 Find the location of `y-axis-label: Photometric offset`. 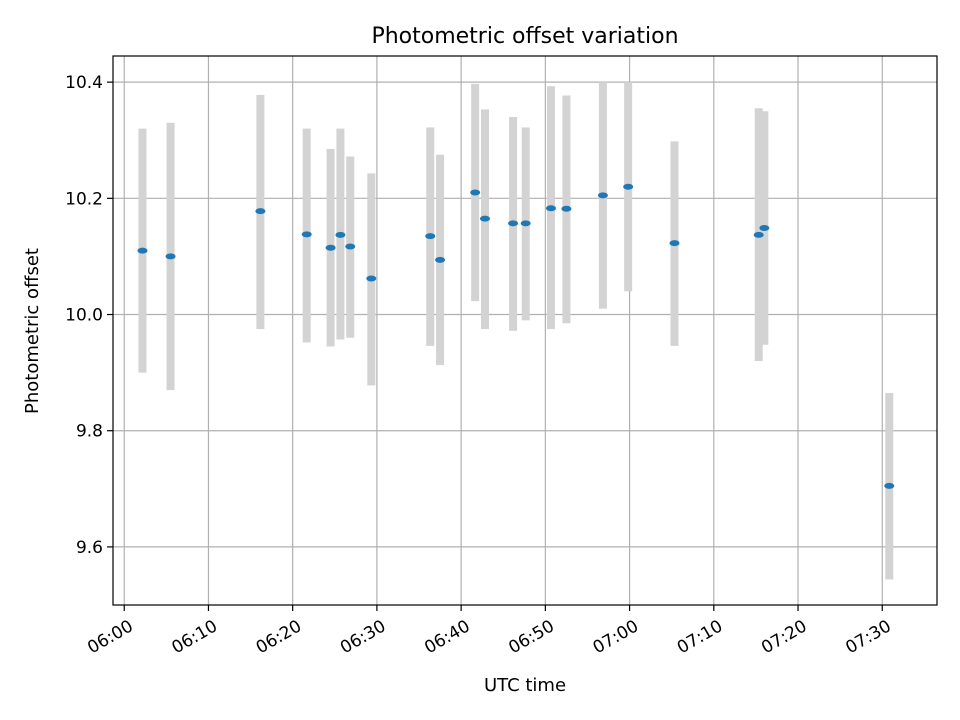

y-axis-label: Photometric offset is located at coordinates (32, 331).